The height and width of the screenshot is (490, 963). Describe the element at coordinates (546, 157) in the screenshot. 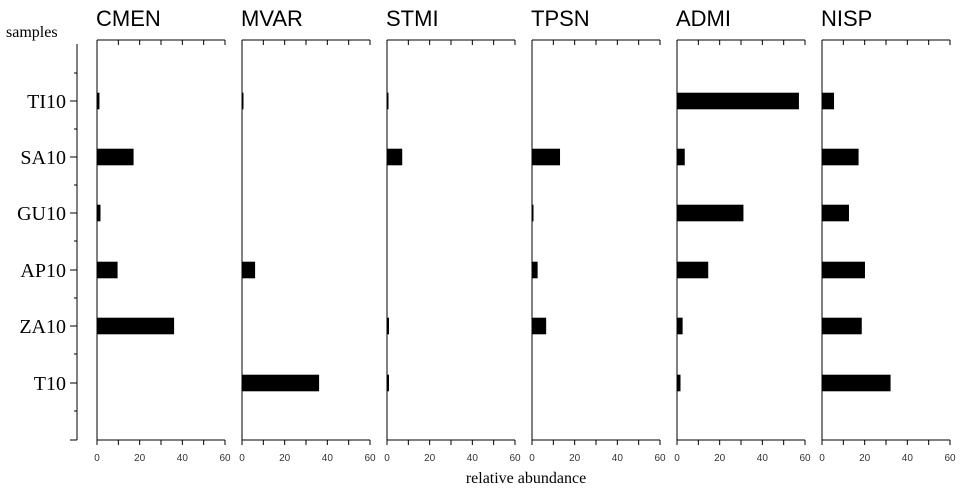

I see `bar-tpsn-sa10` at that location.